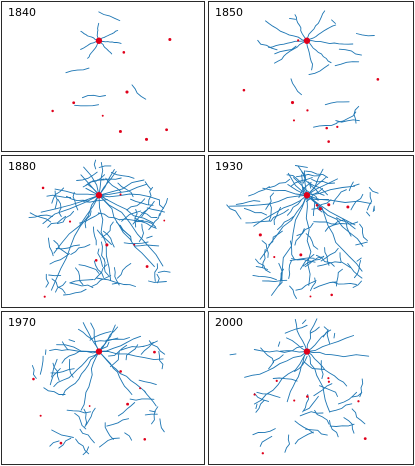 This screenshot has width=415, height=466. What do you see at coordinates (229, 166) in the screenshot?
I see `year-label: 1930` at bounding box center [229, 166].